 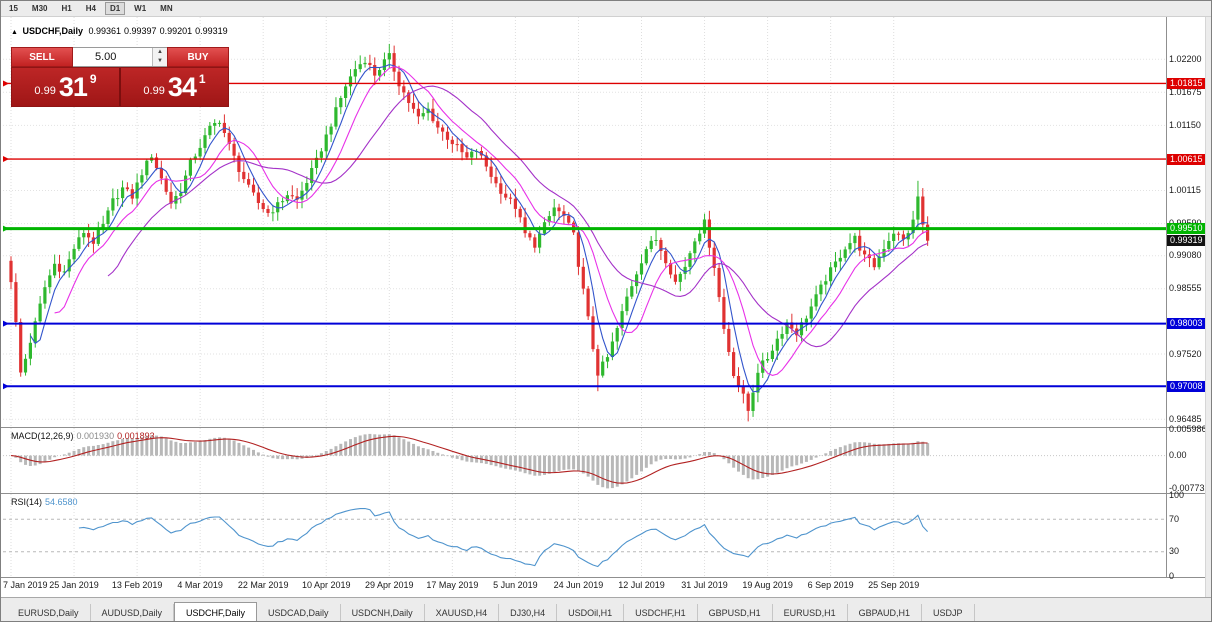 I want to click on collapse-trade-panel-icon: ▲, so click(x=14, y=32).